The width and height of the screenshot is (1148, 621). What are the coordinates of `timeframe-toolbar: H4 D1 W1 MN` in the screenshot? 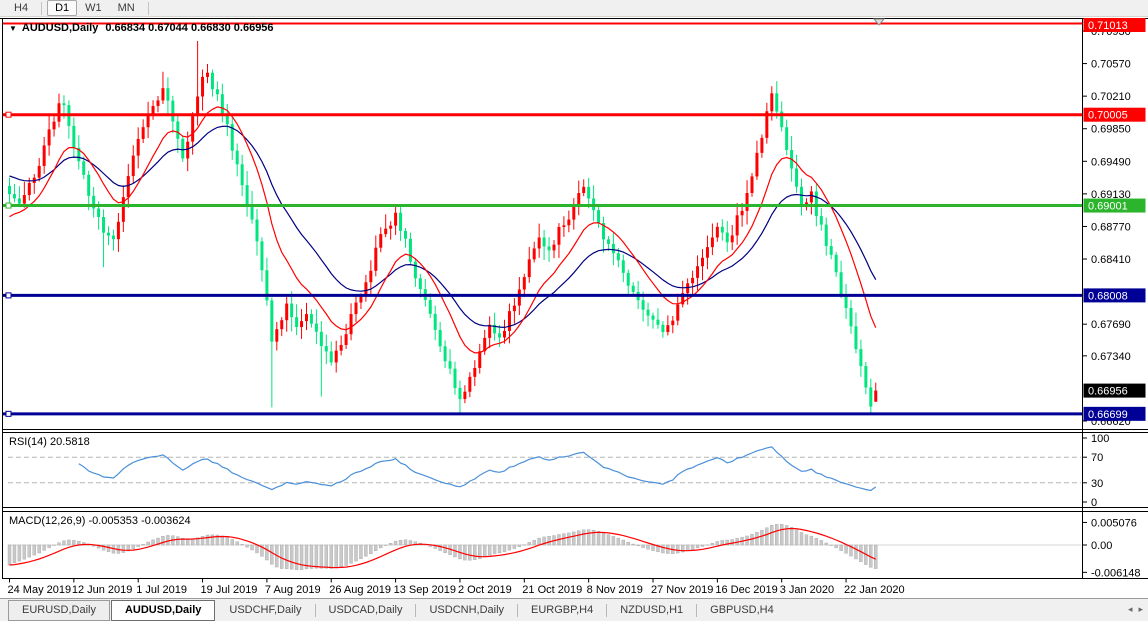 It's located at (574, 8).